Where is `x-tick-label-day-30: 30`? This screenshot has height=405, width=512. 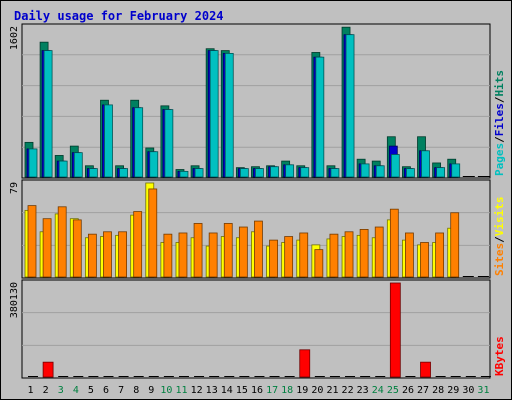 x-tick-label-day-30: 30 is located at coordinates (468, 390).